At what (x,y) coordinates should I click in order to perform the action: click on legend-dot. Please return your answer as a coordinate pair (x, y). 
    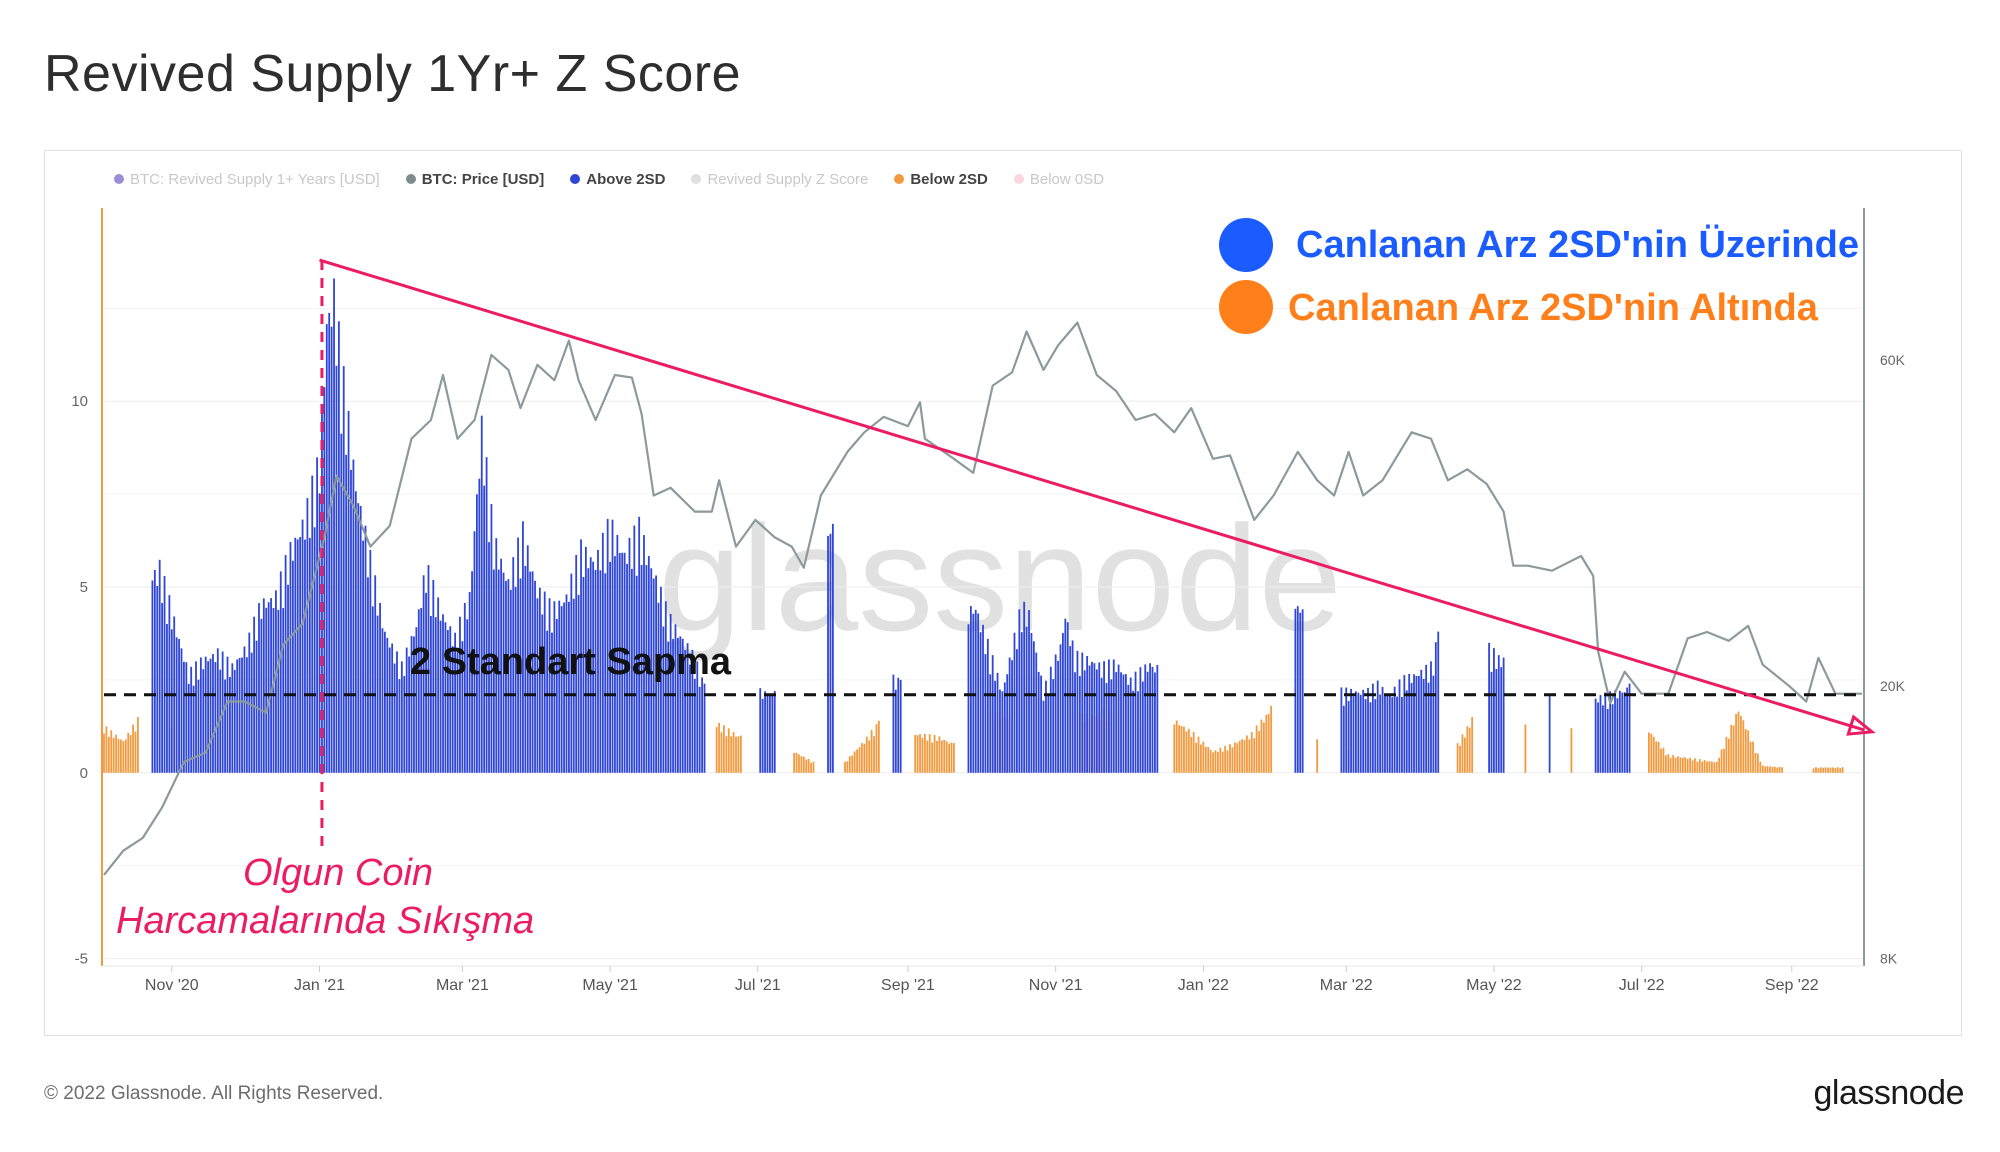
    Looking at the image, I should click on (119, 179).